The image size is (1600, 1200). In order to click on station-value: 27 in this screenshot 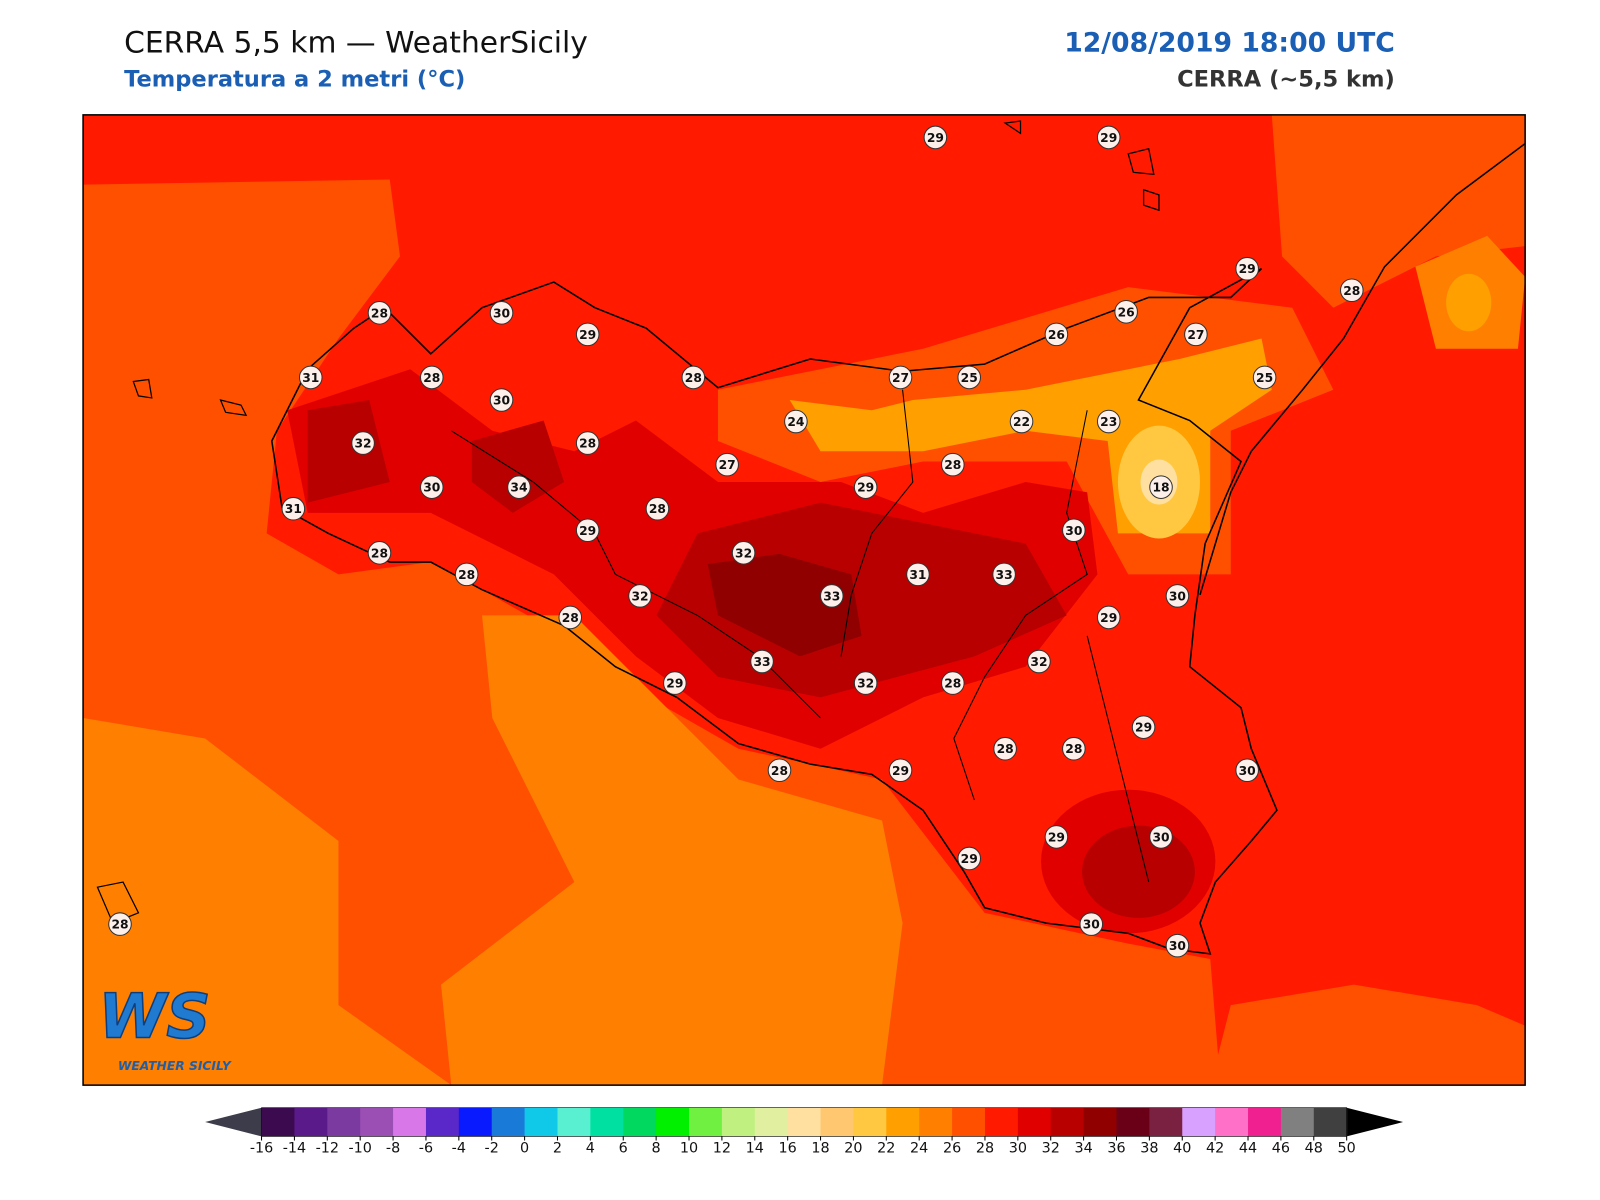, I will do `click(727, 465)`.